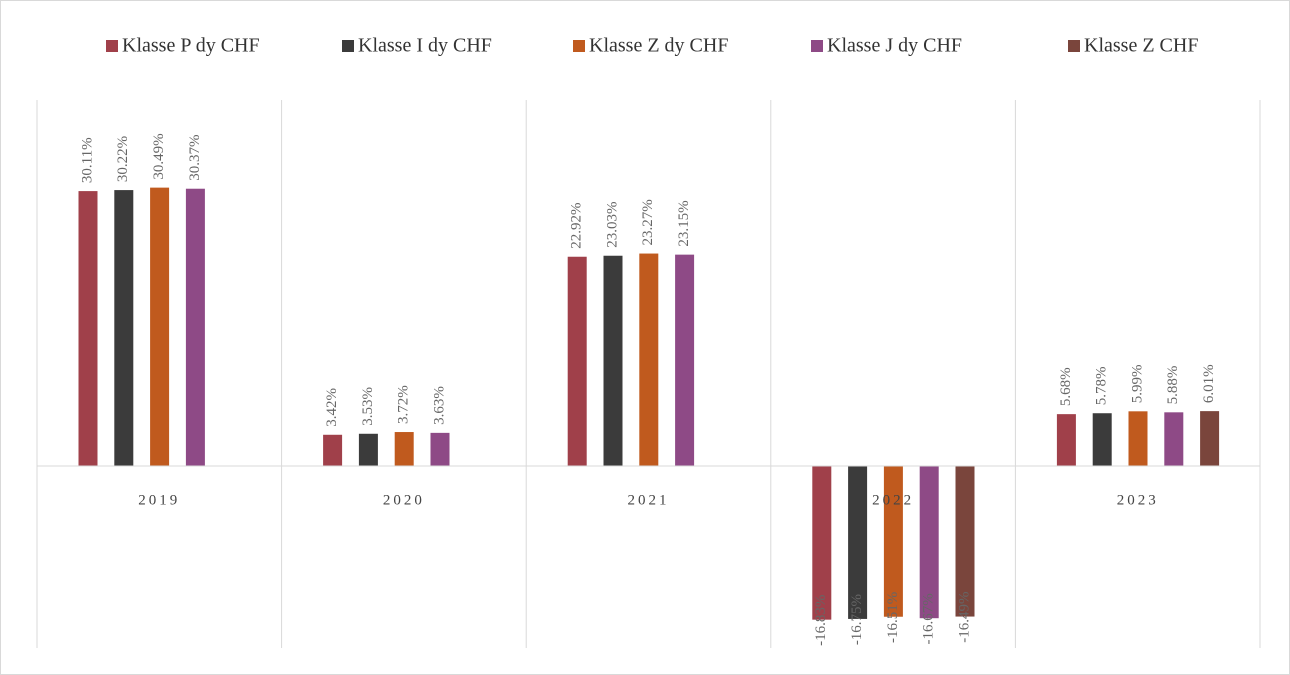 The height and width of the screenshot is (675, 1290). Describe the element at coordinates (857, 619) in the screenshot. I see `value-label: -16.75%` at that location.